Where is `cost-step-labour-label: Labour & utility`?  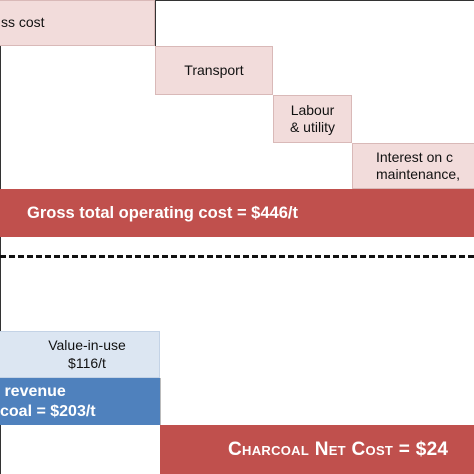 cost-step-labour-label: Labour & utility is located at coordinates (312, 118).